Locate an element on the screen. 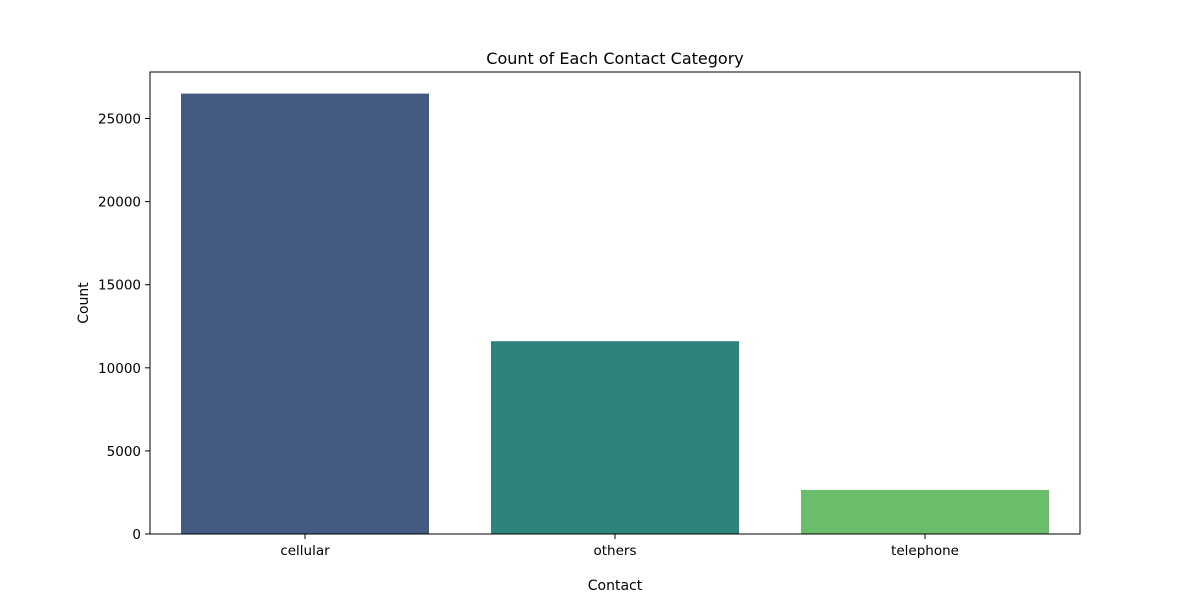  x-axis-ticks: cellular others telephone is located at coordinates (619, 546).